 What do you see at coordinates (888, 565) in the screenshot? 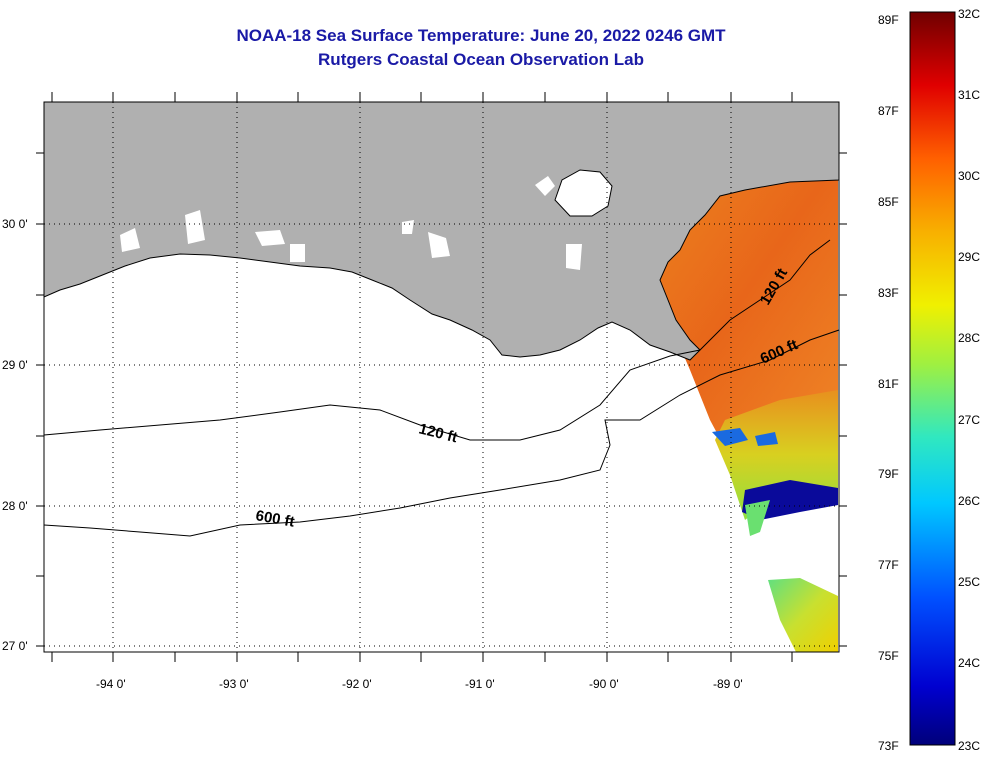
I see `colorbar-fahrenheit-label: 77F` at bounding box center [888, 565].